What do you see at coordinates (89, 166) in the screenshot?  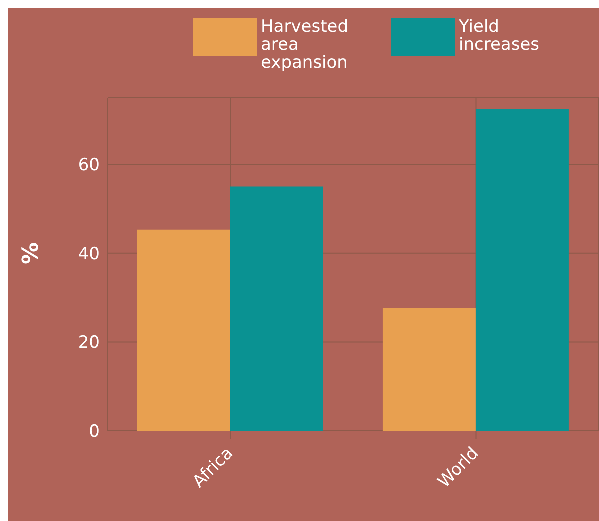 I see `y-tick-label: 60` at bounding box center [89, 166].